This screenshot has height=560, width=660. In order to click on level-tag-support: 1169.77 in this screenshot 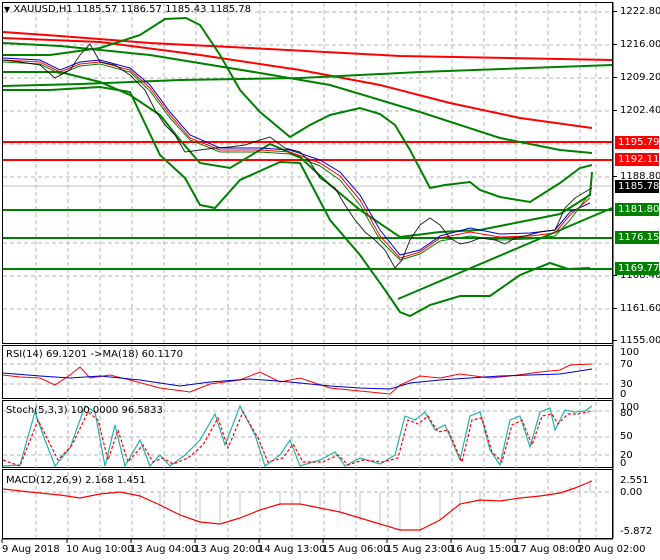, I will do `click(637, 268)`.